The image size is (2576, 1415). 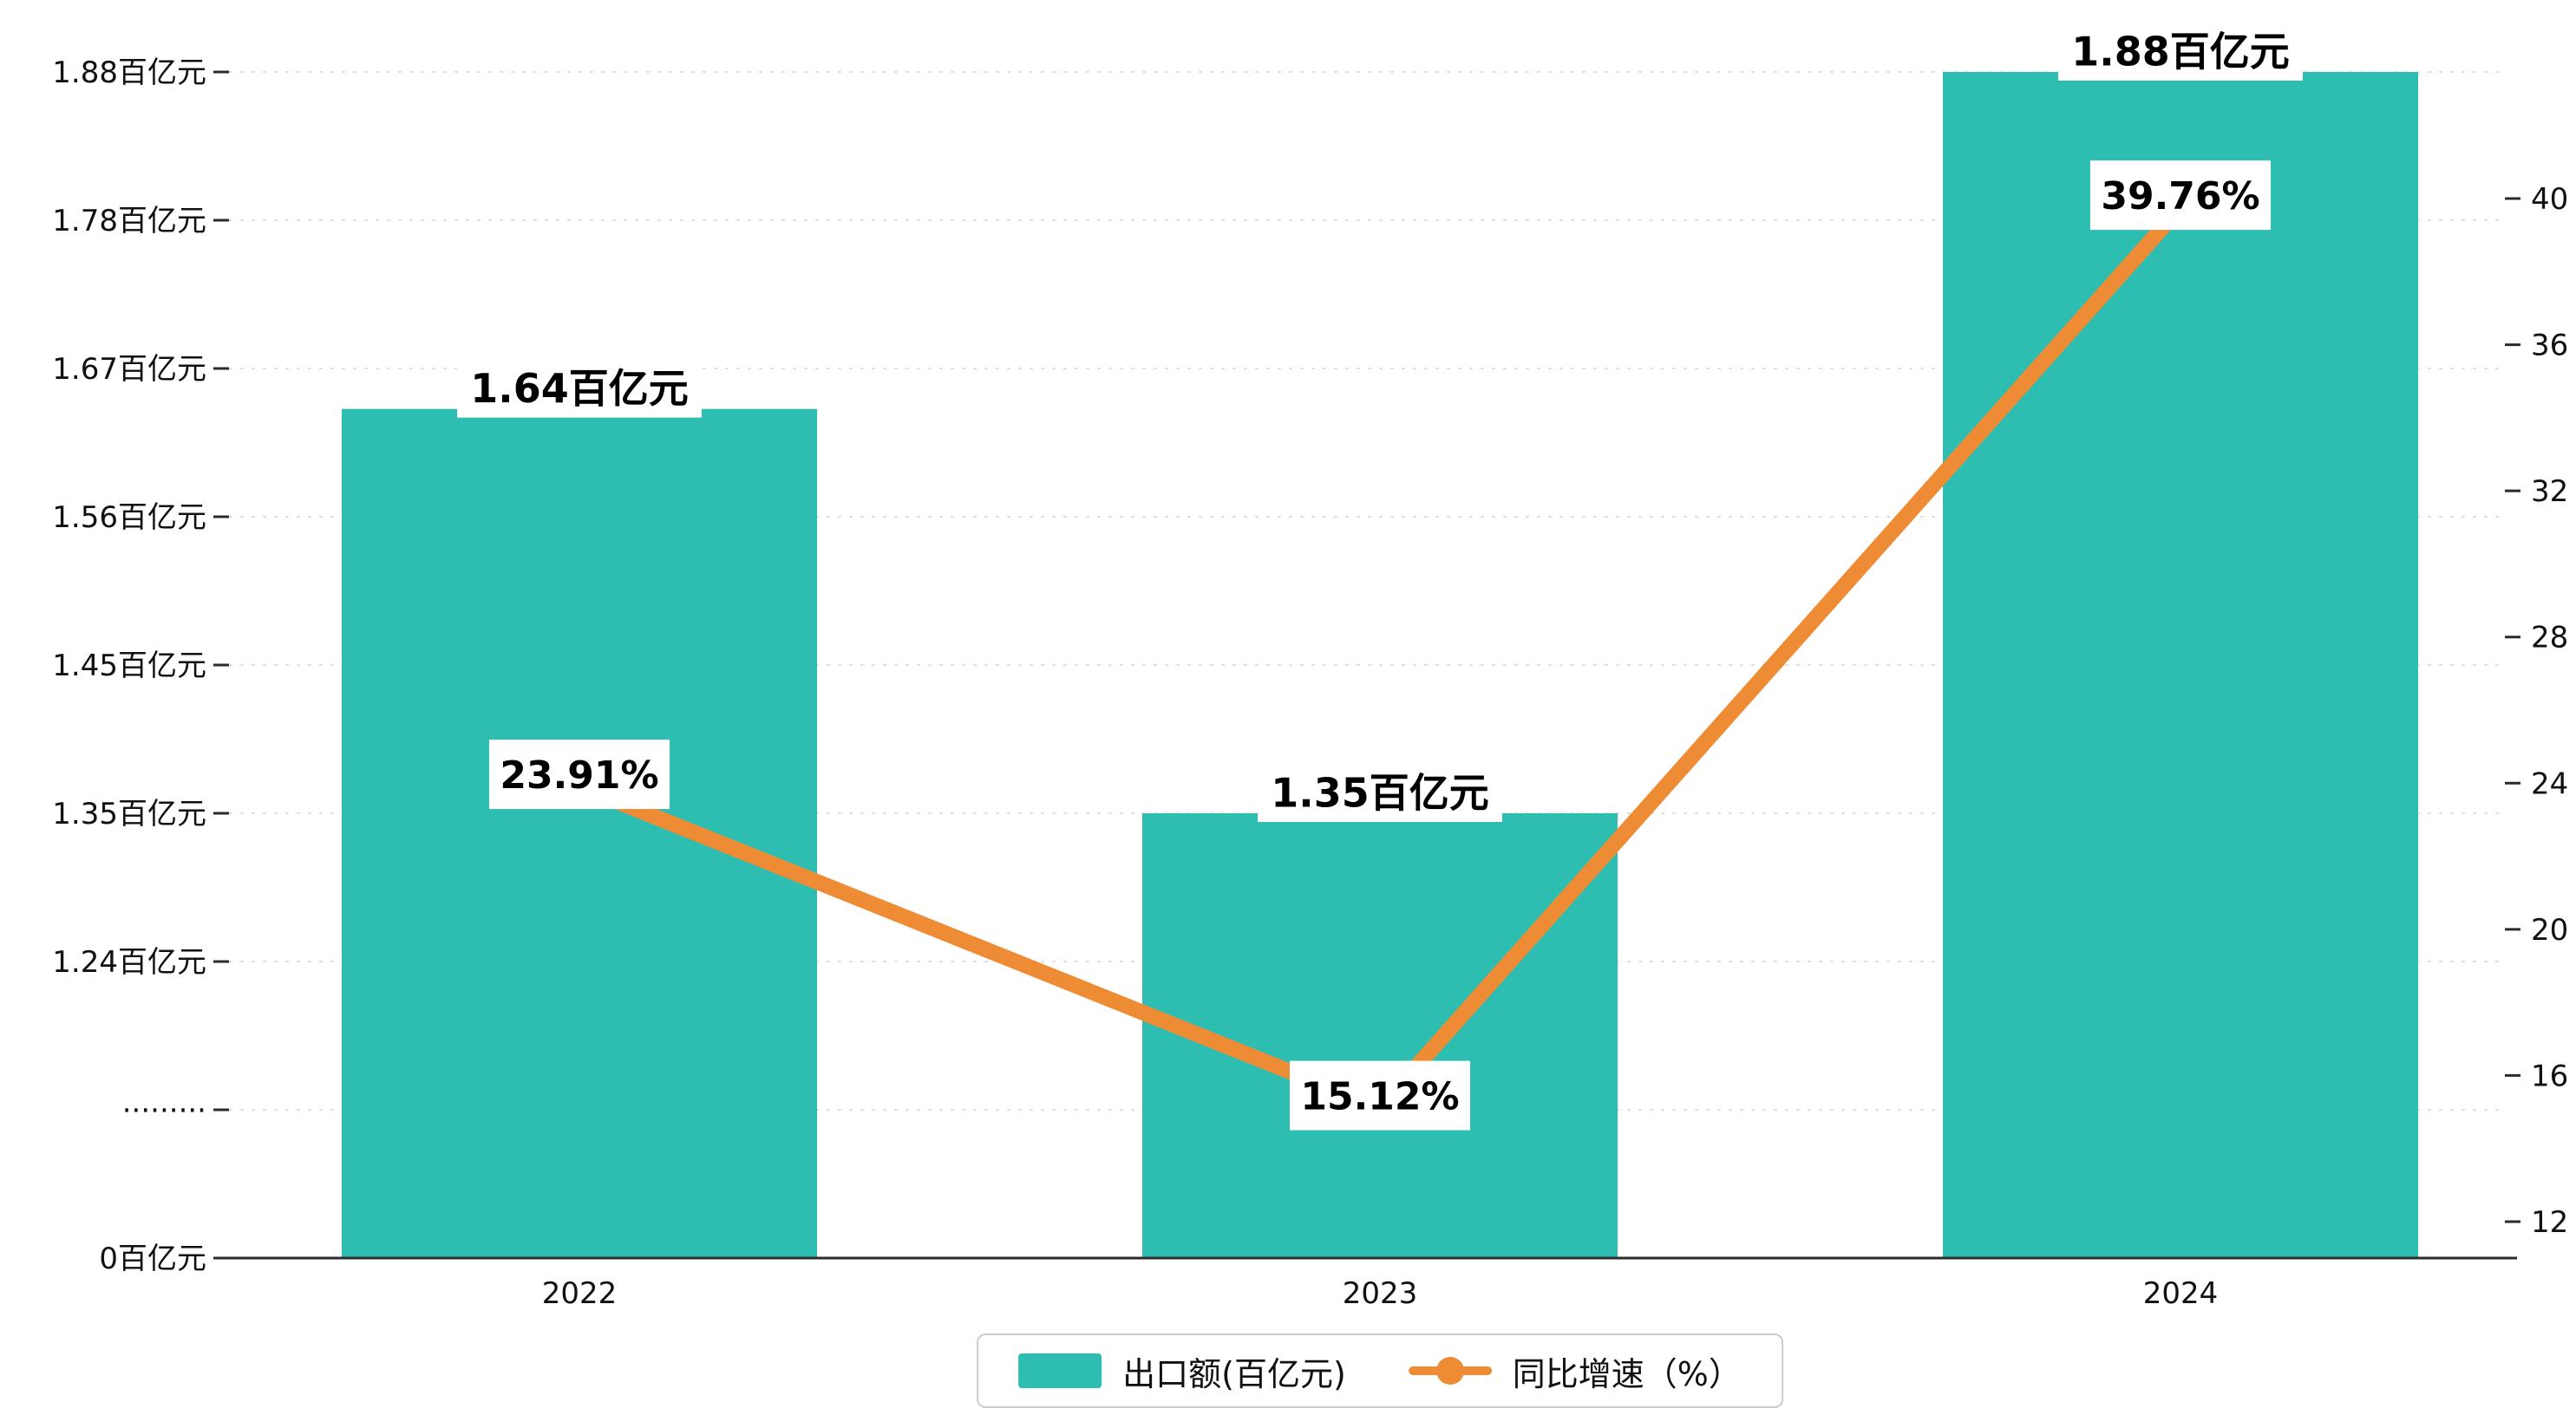 I want to click on line-value-label-2022-bg, so click(x=579, y=775).